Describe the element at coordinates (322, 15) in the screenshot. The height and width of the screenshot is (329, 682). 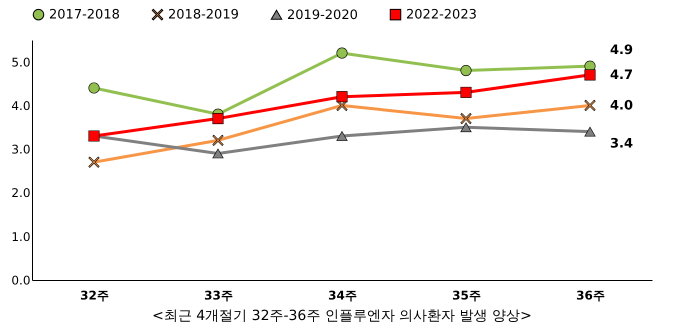
I see `legend-label: 2019-2020` at that location.